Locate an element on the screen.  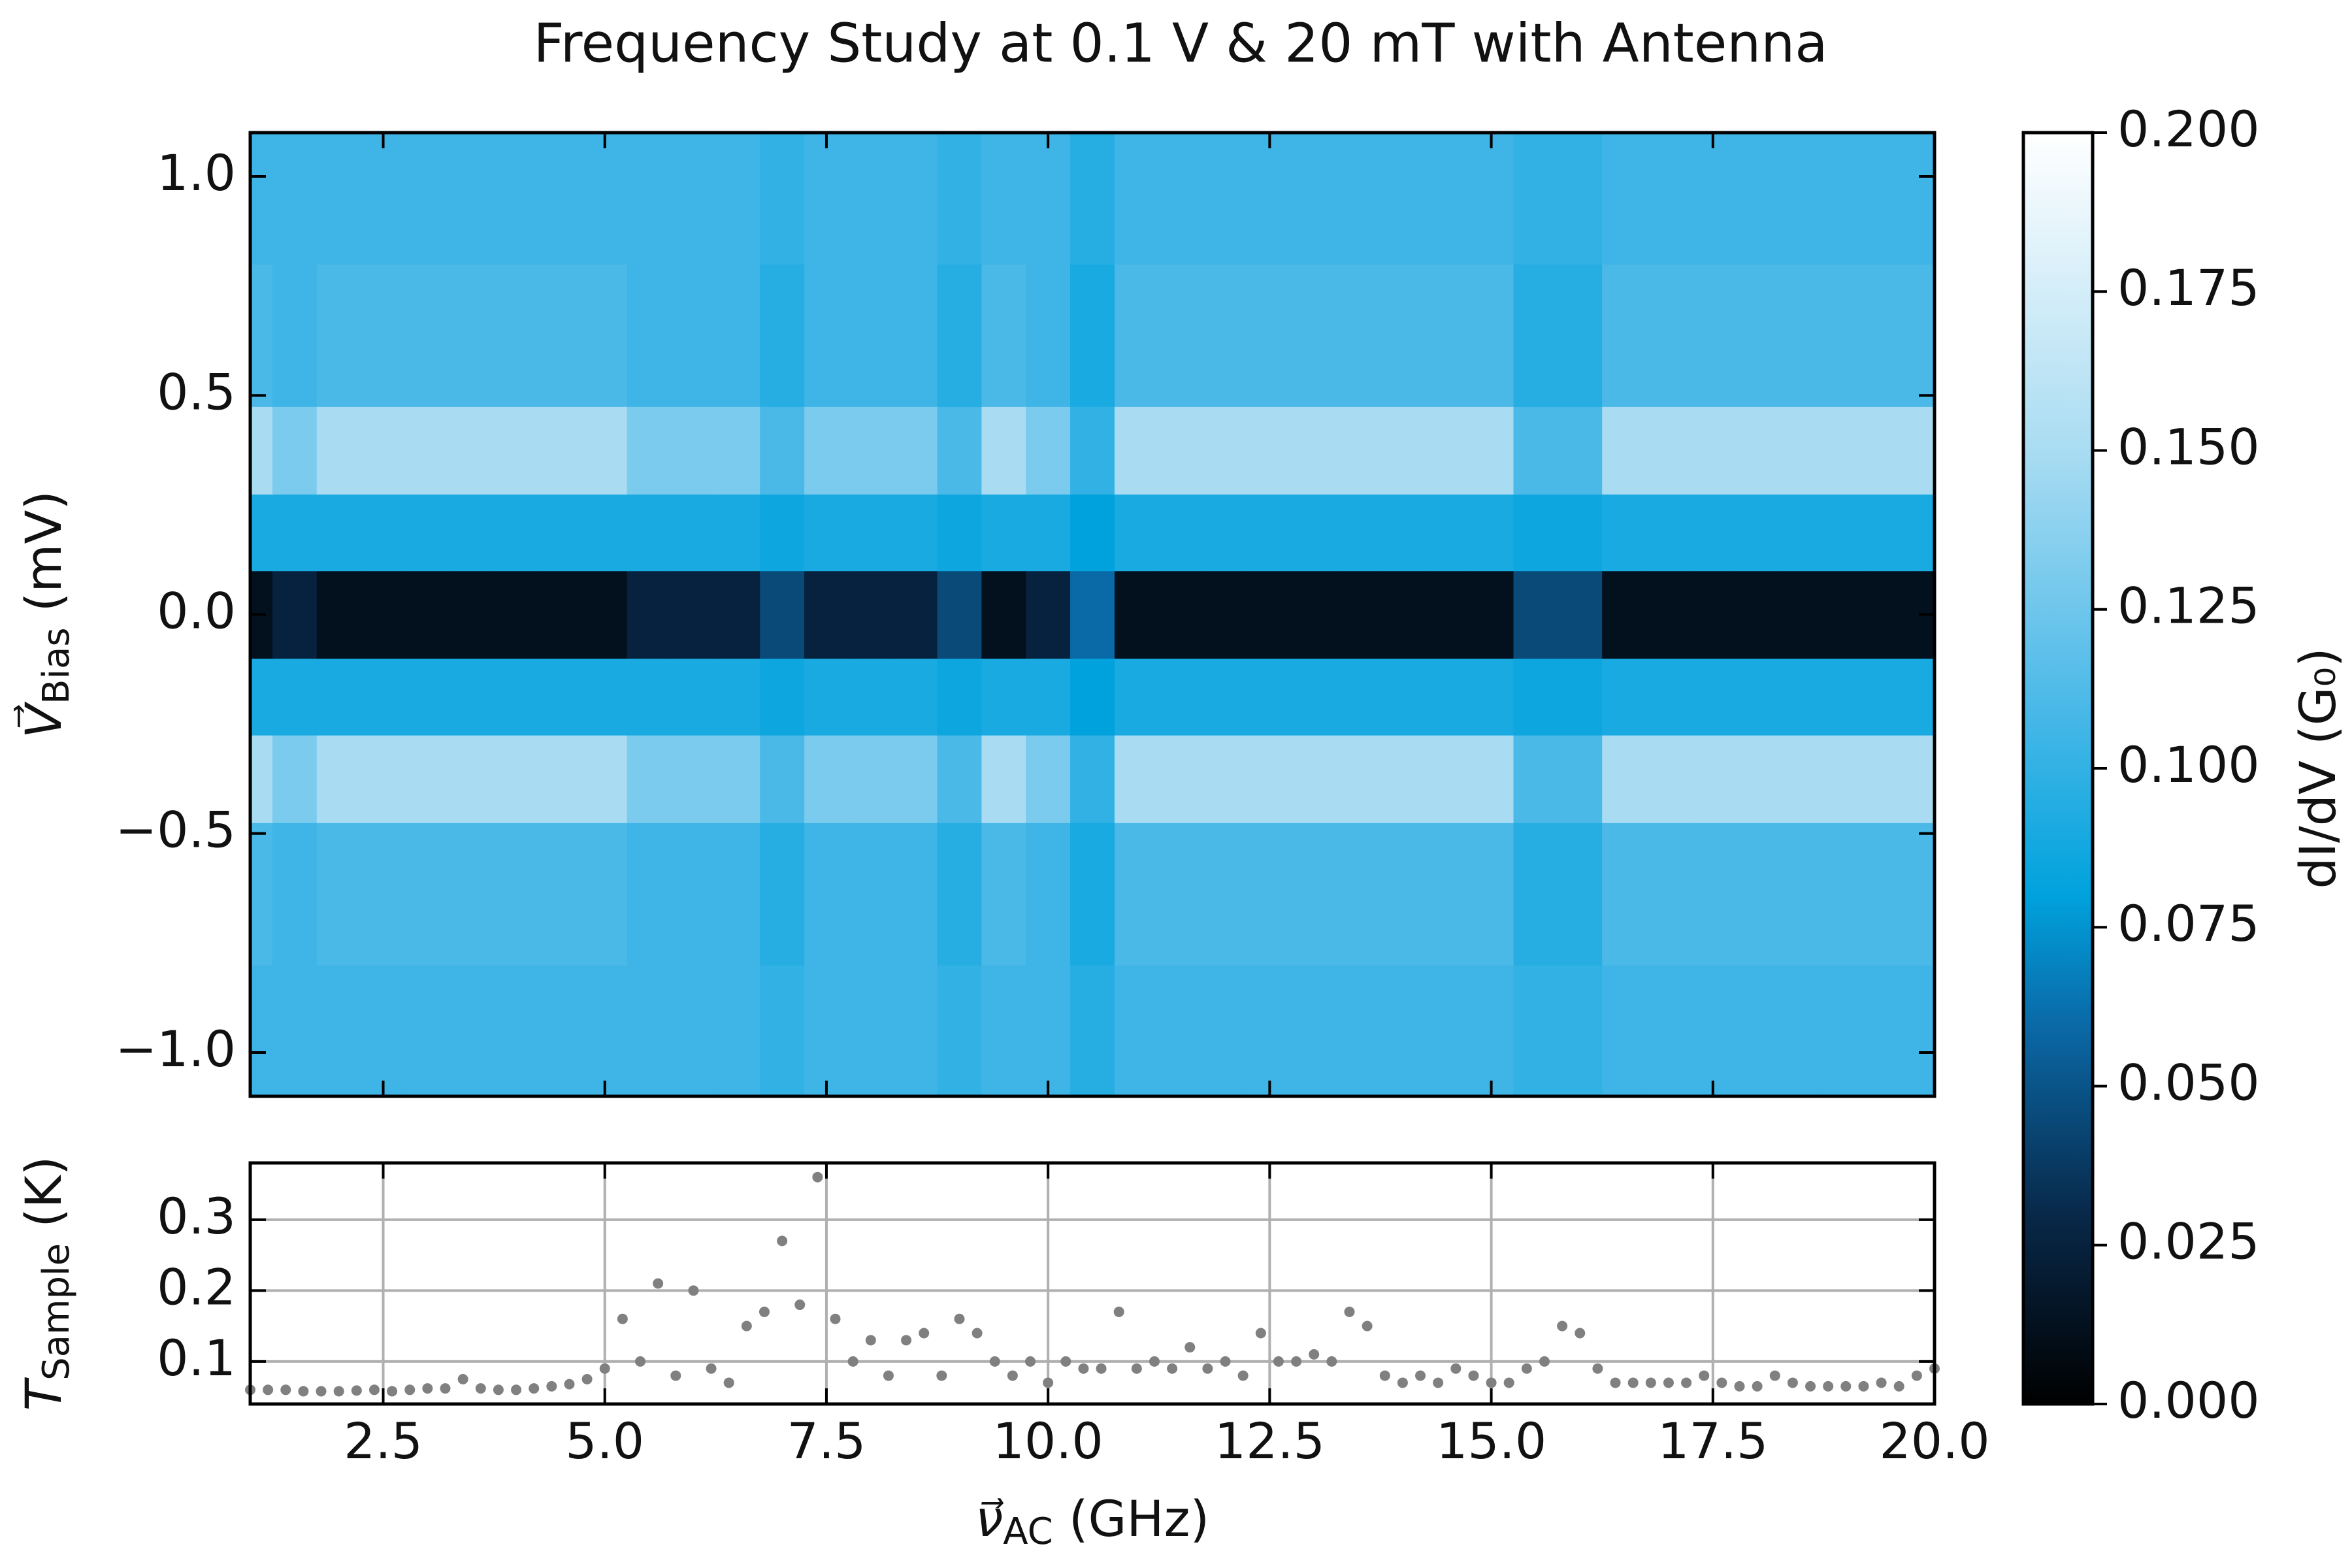
y-tick-label: 0.1 is located at coordinates (196, 1358).